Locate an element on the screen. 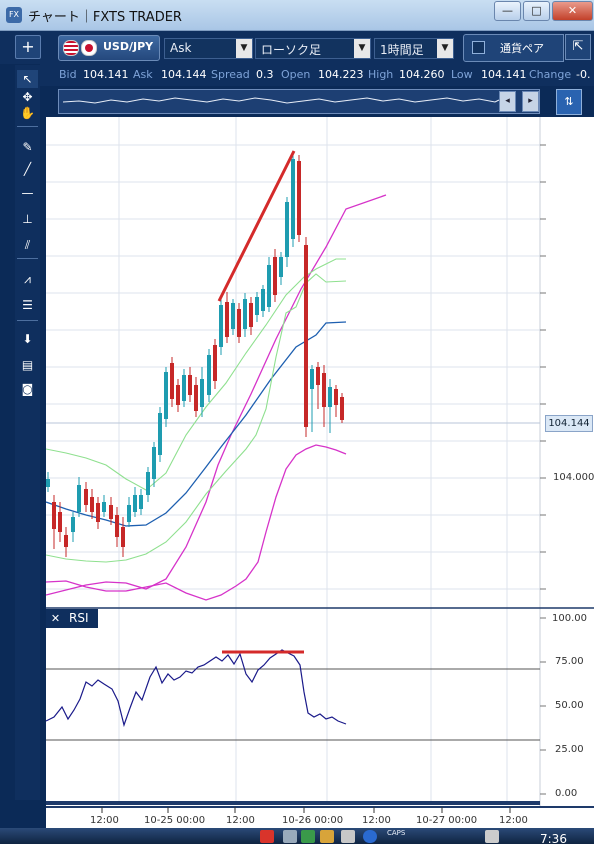  close-icon: ✕ is located at coordinates (55, 618).